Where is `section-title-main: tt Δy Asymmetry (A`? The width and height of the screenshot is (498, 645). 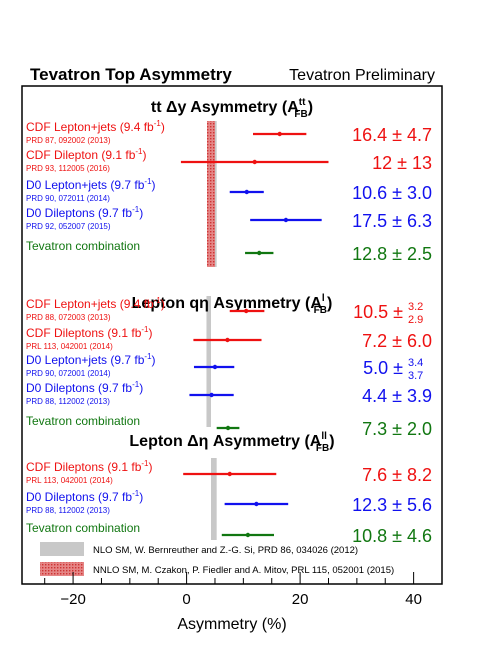 section-title-main: tt Δy Asymmetry (A is located at coordinates (225, 107).